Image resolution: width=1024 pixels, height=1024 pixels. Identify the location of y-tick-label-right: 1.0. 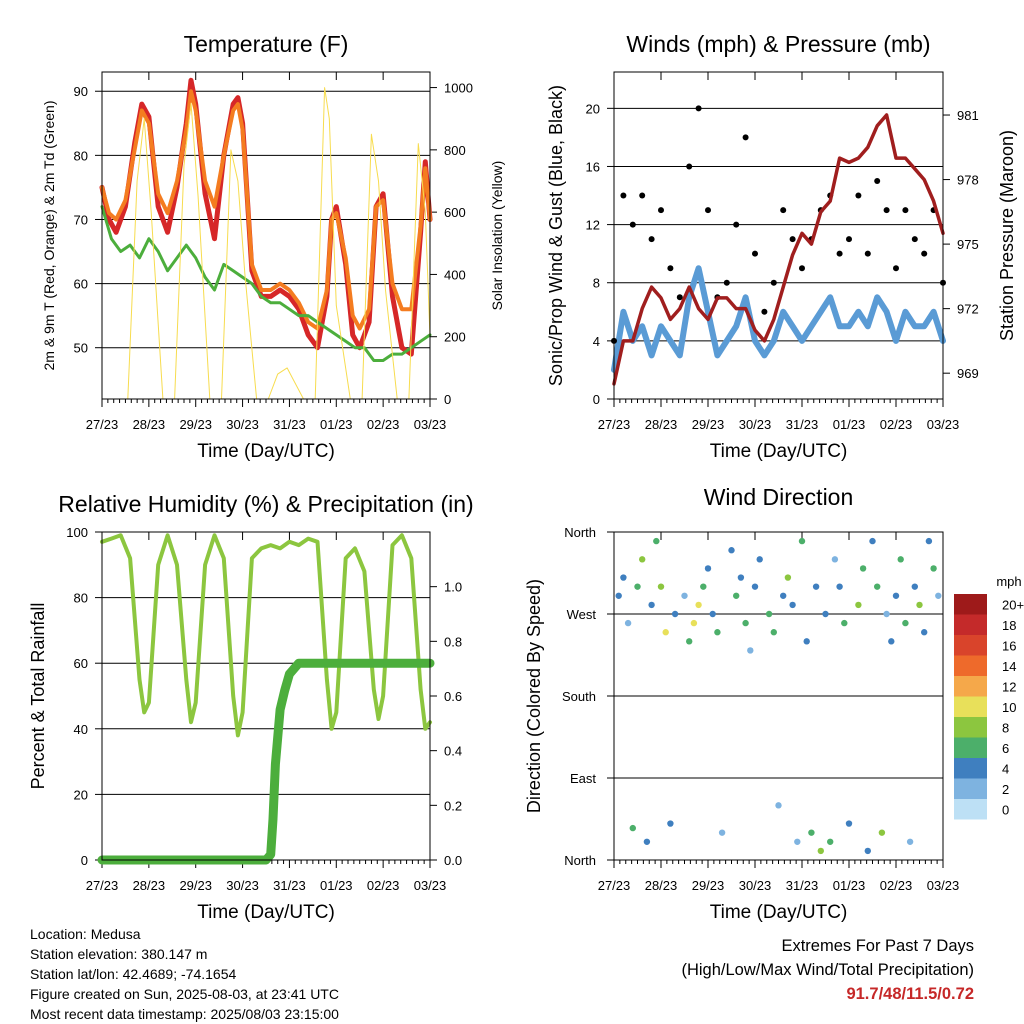
(453, 587).